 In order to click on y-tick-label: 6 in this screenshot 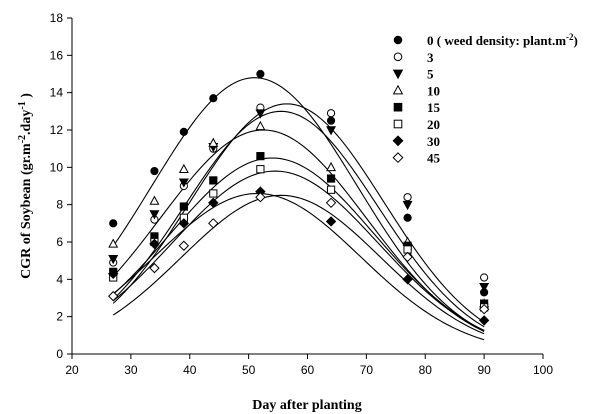, I will do `click(59, 242)`.